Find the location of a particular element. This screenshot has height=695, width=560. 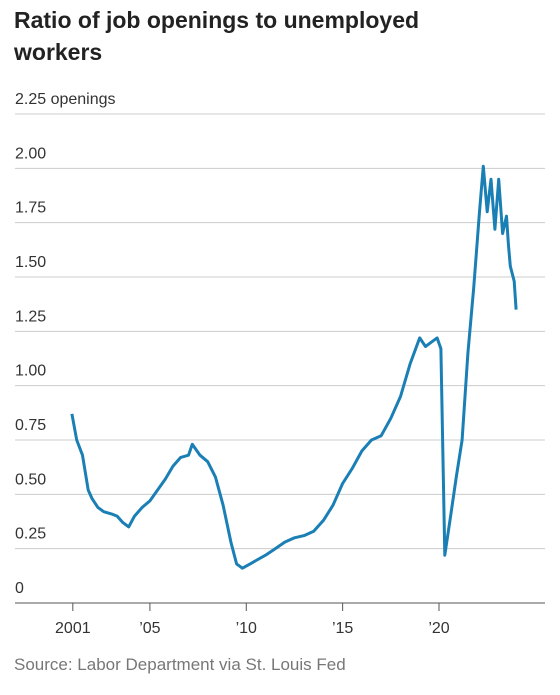

y-tick-label: 1.50 is located at coordinates (30, 262).